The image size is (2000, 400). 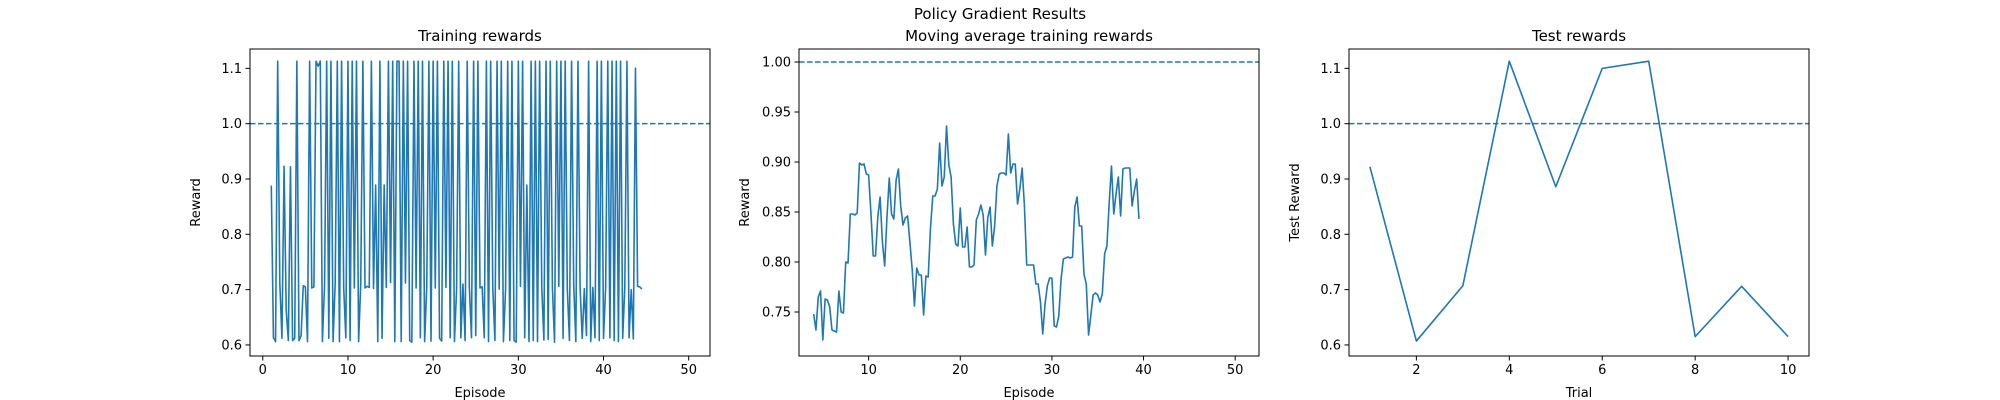 What do you see at coordinates (1416, 370) in the screenshot?
I see `x-tick-label: 2` at bounding box center [1416, 370].